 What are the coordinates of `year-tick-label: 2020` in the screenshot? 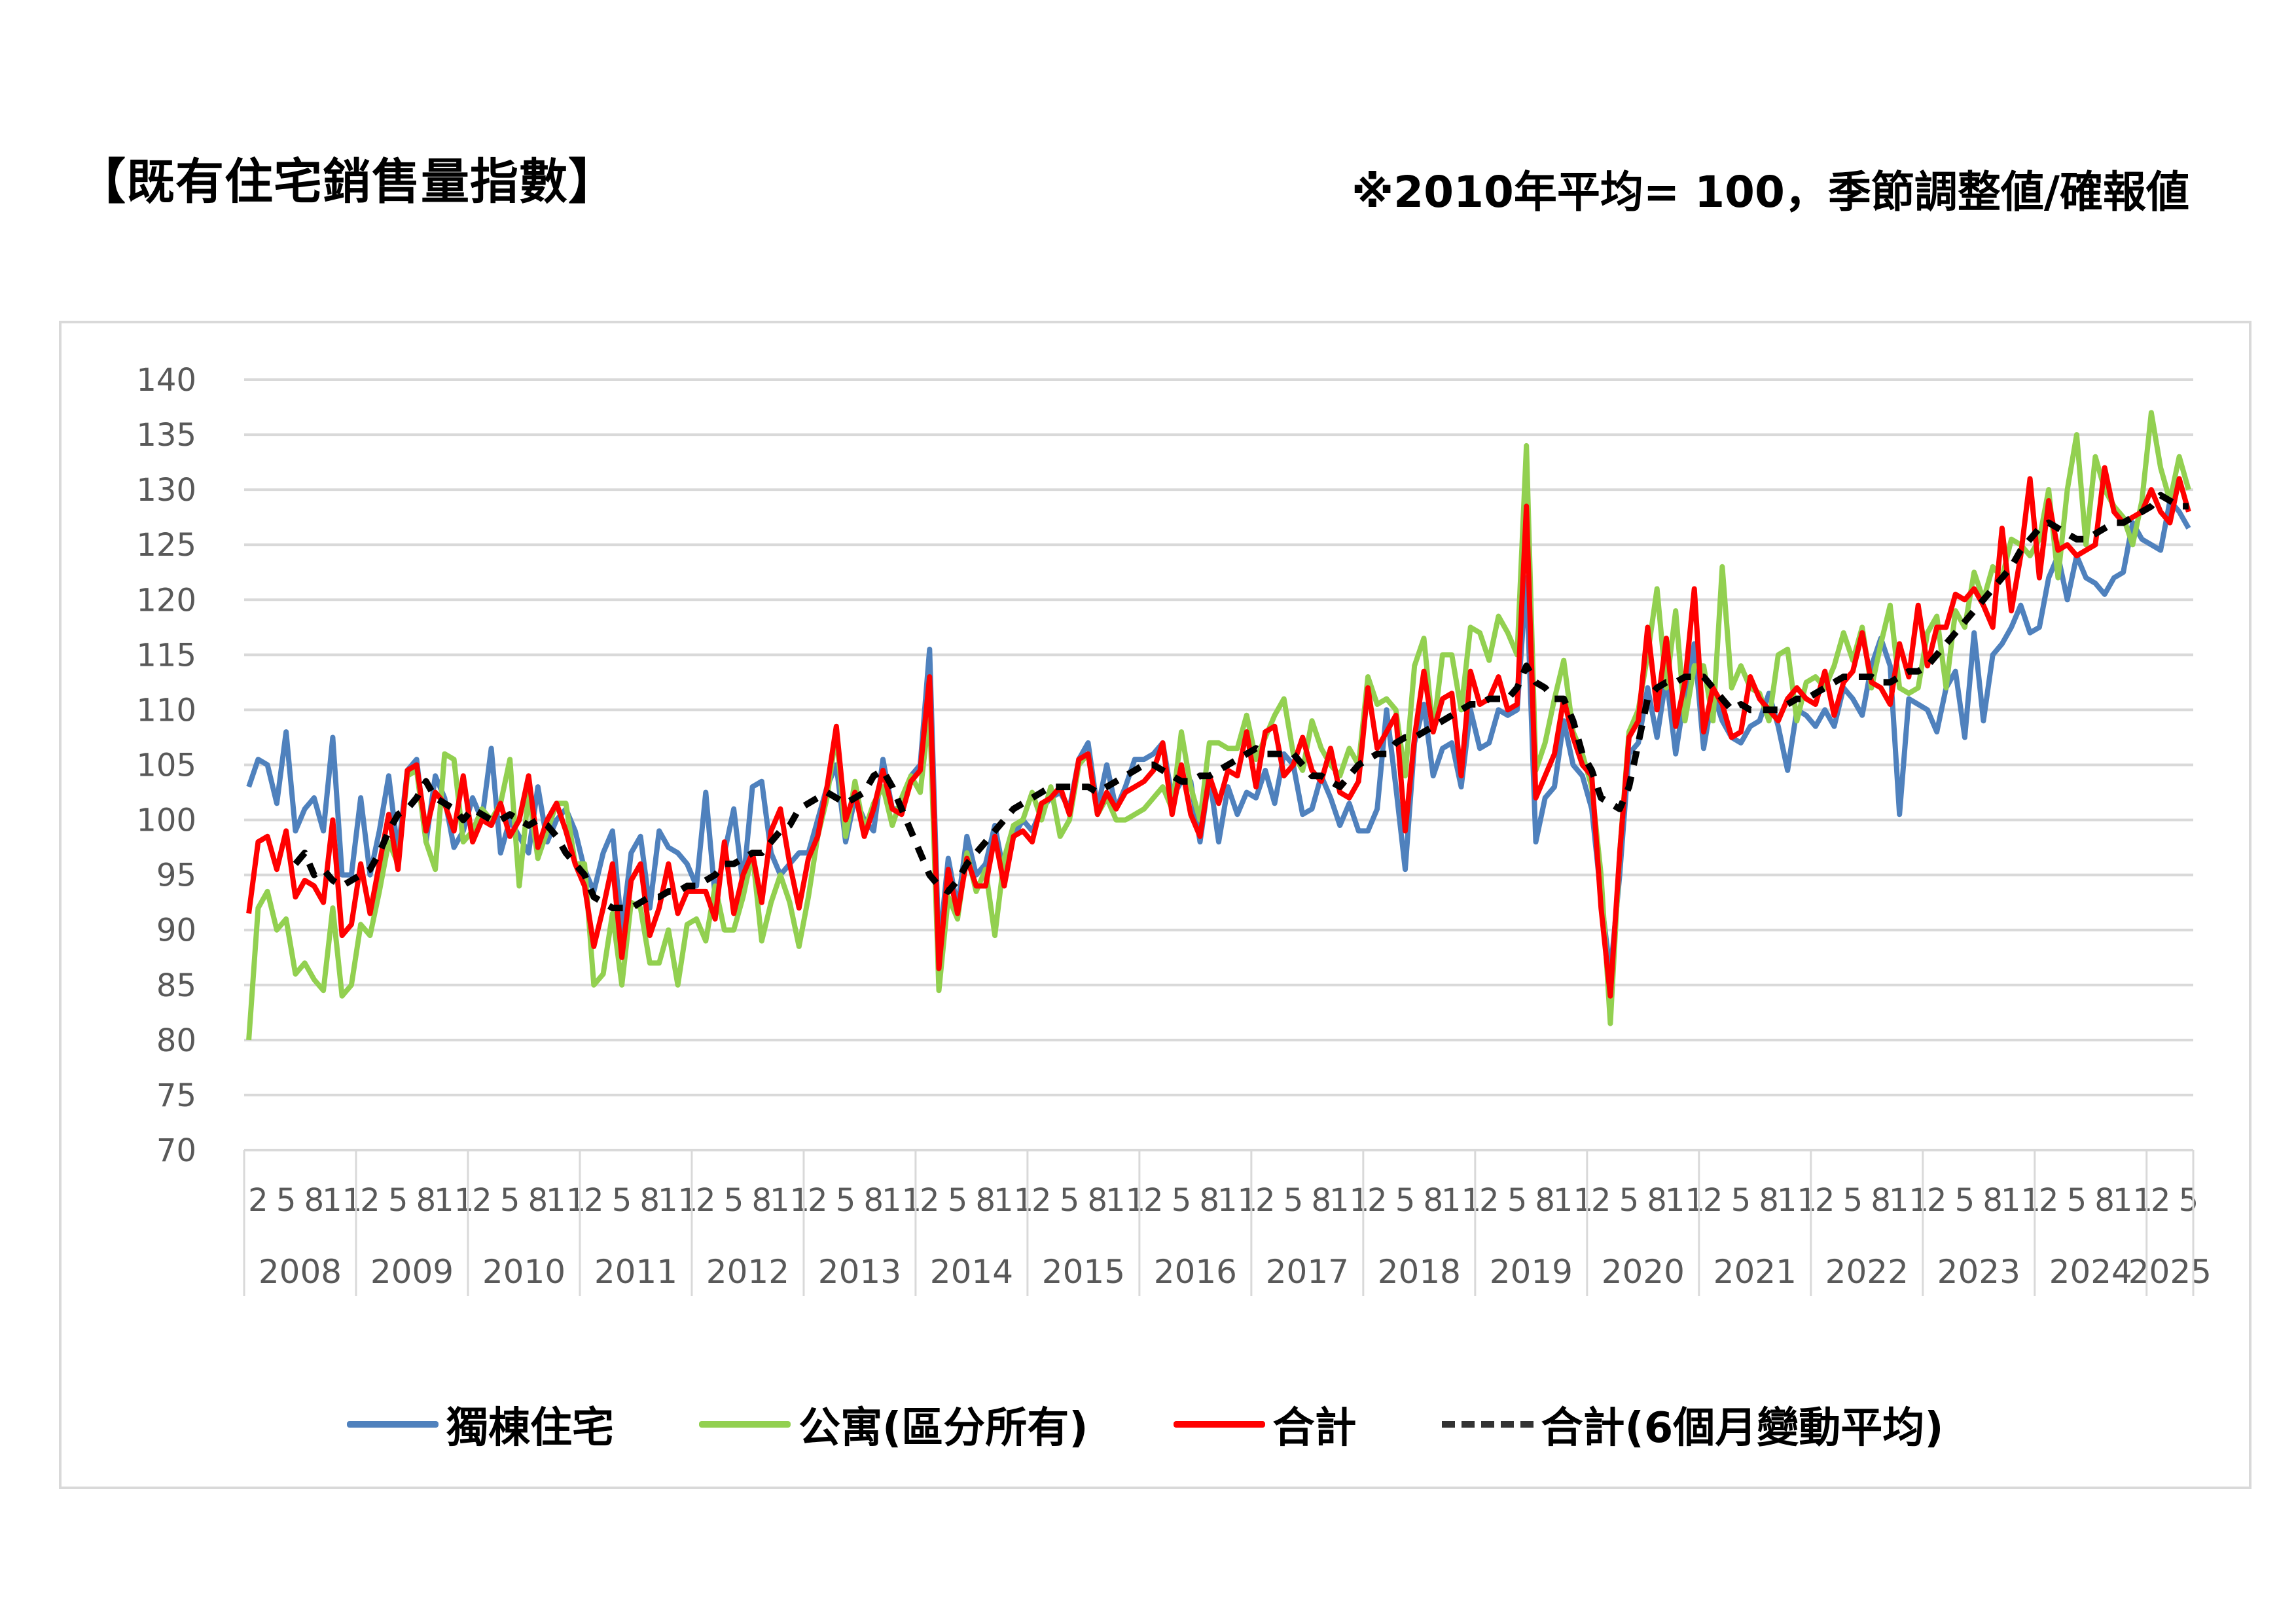 It's located at (1643, 1272).